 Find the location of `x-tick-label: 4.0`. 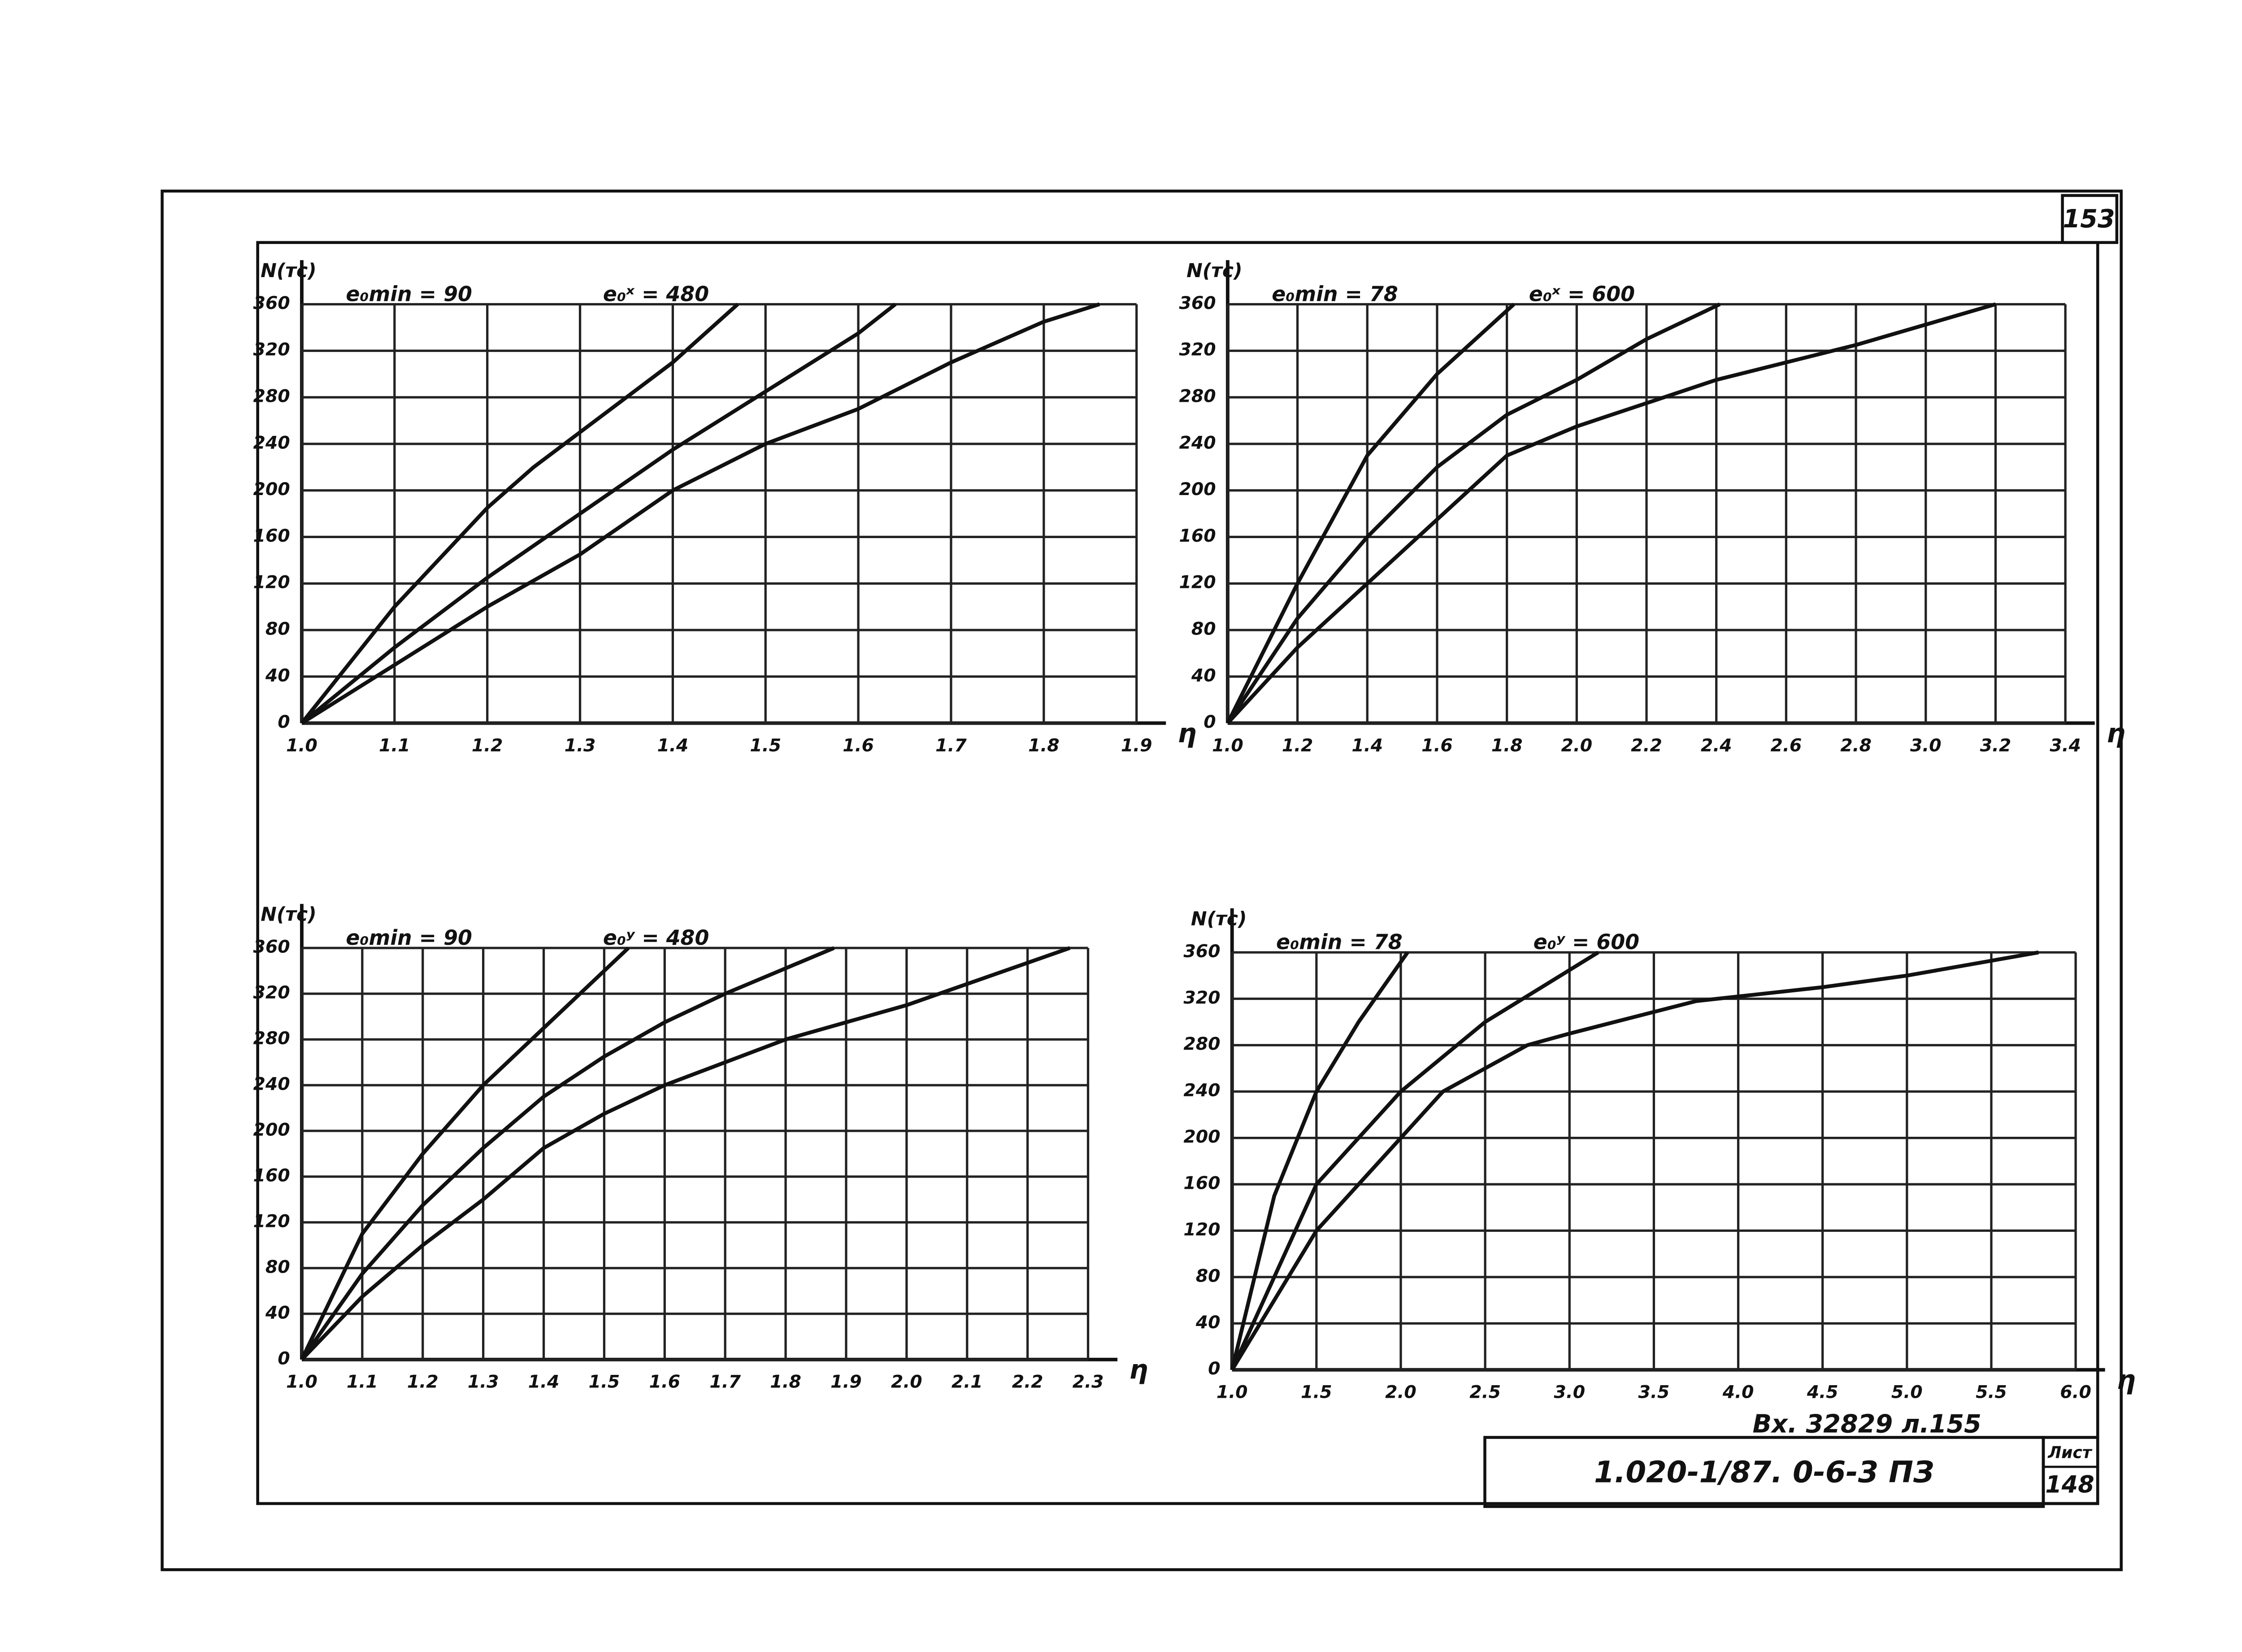

x-tick-label: 4.0 is located at coordinates (1738, 1392).